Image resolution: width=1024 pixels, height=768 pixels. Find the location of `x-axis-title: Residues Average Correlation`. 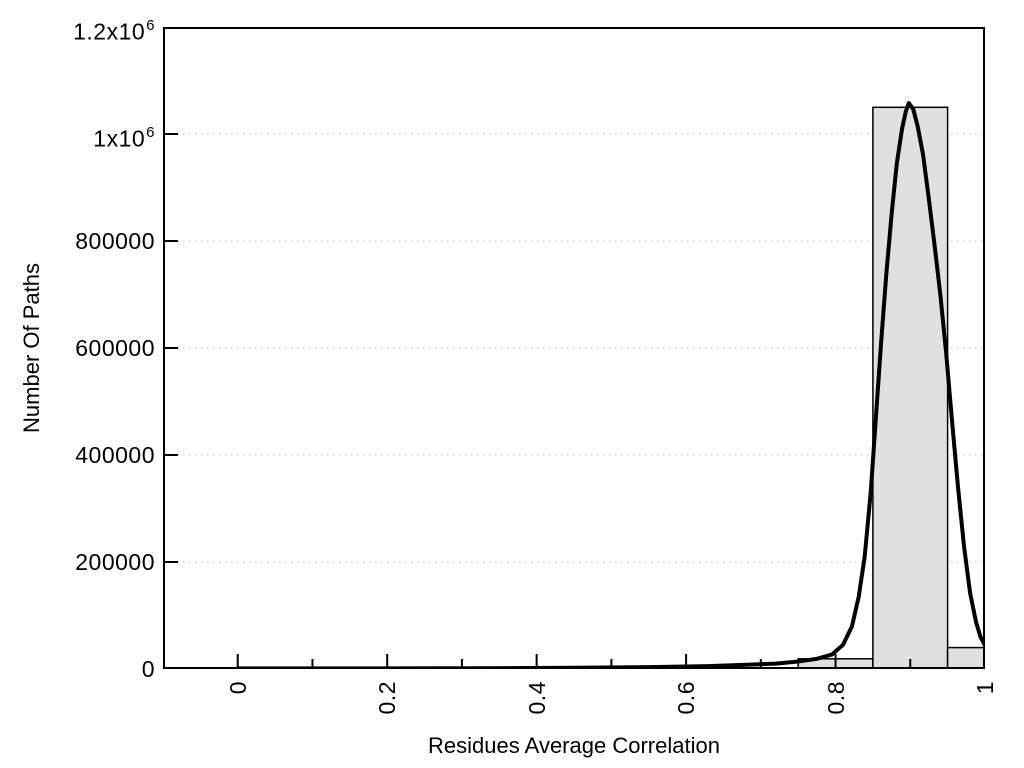

x-axis-title: Residues Average Correlation is located at coordinates (574, 745).